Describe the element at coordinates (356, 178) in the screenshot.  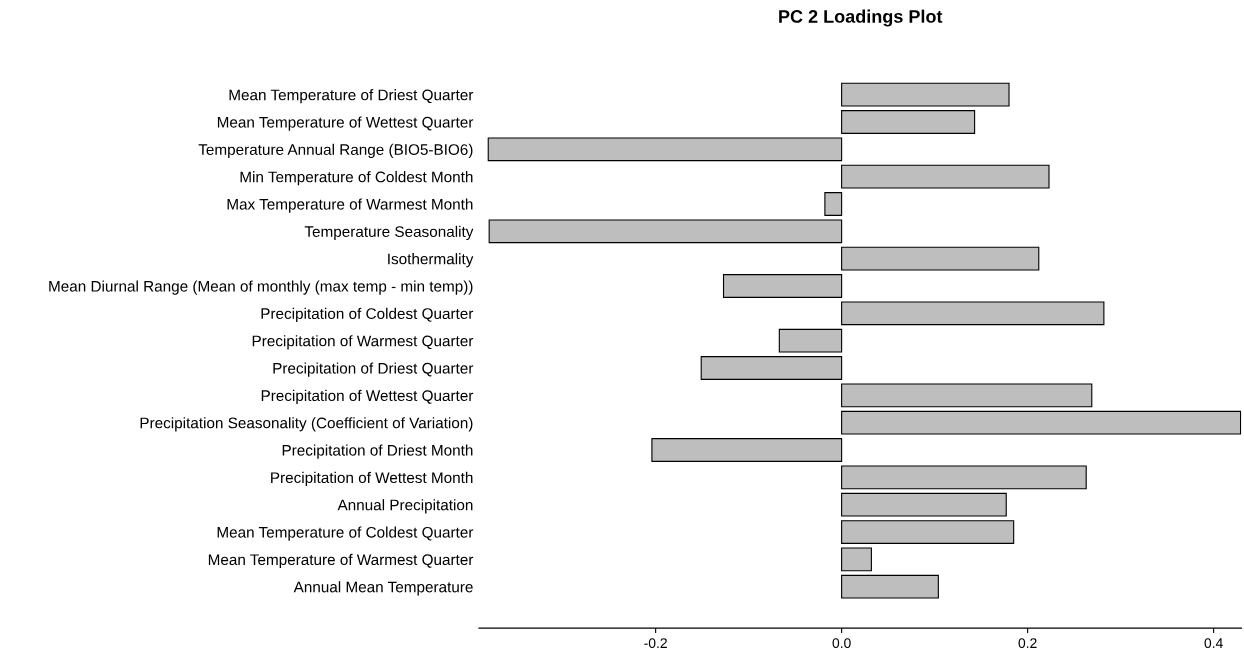
I see `y-tick-label: Min Temperature of Coldest Month` at that location.